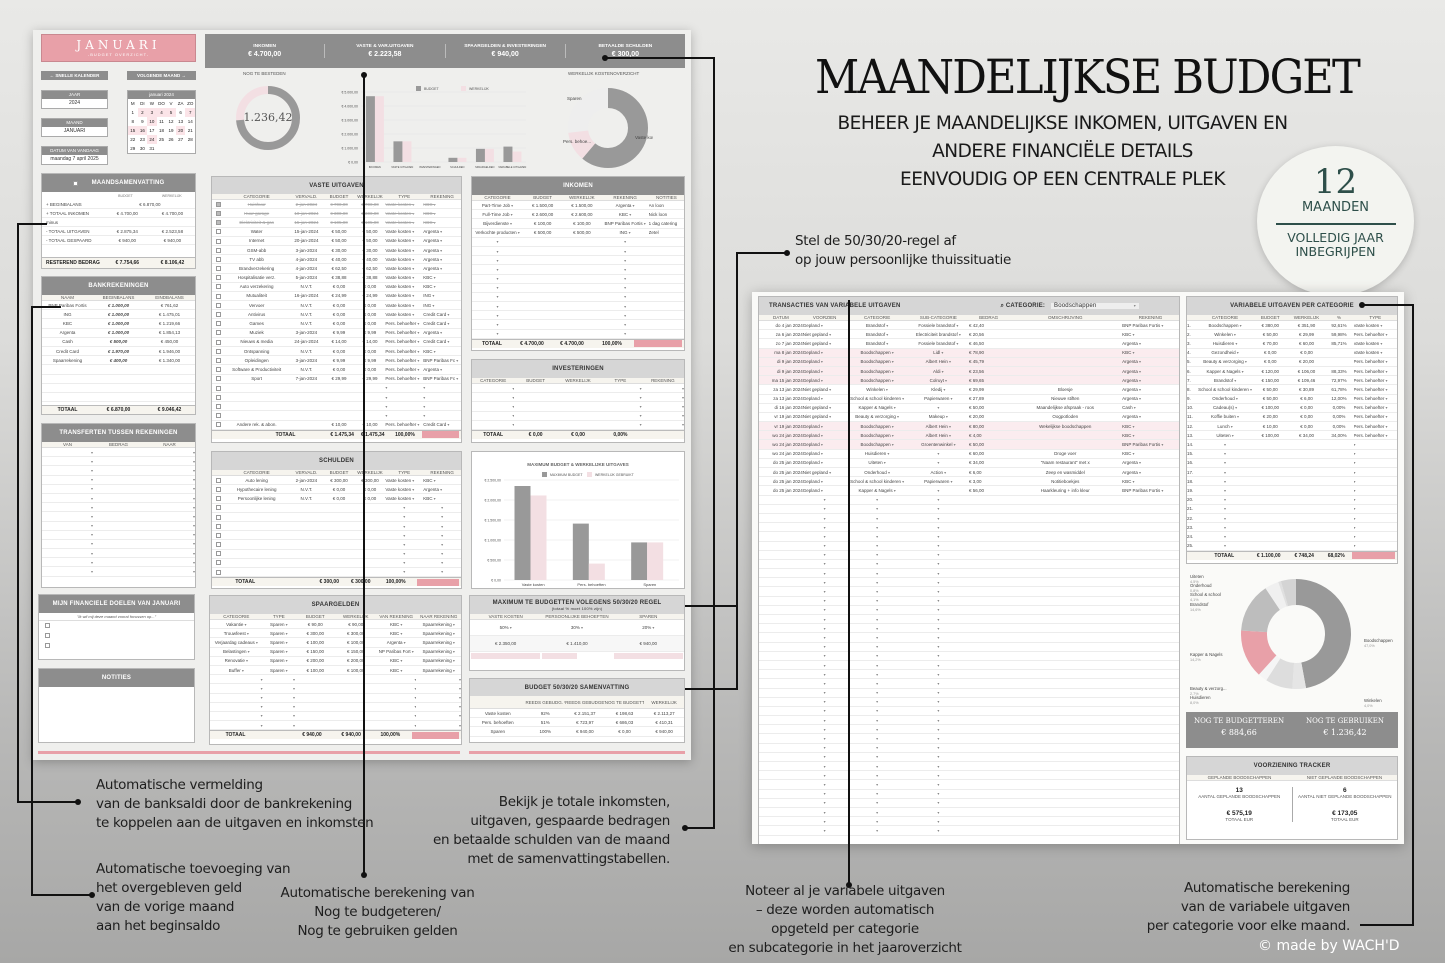  I want to click on cell: Winkelen ▾, so click(877, 389).